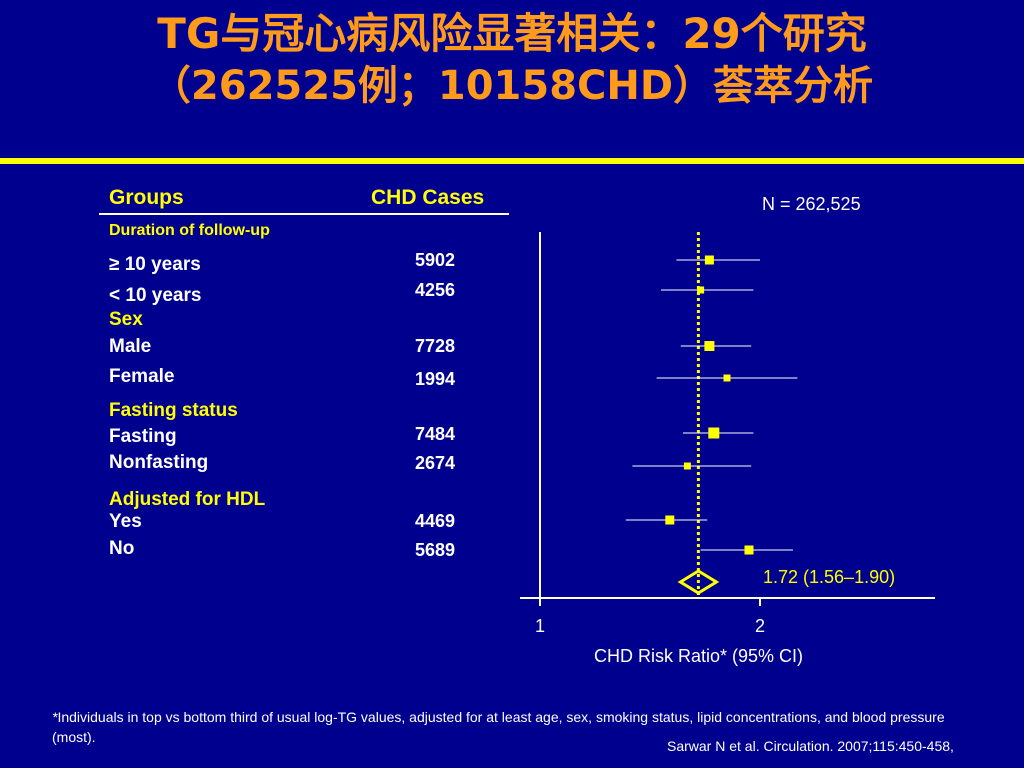  Describe the element at coordinates (143, 436) in the screenshot. I see `group-label: Fasting` at that location.